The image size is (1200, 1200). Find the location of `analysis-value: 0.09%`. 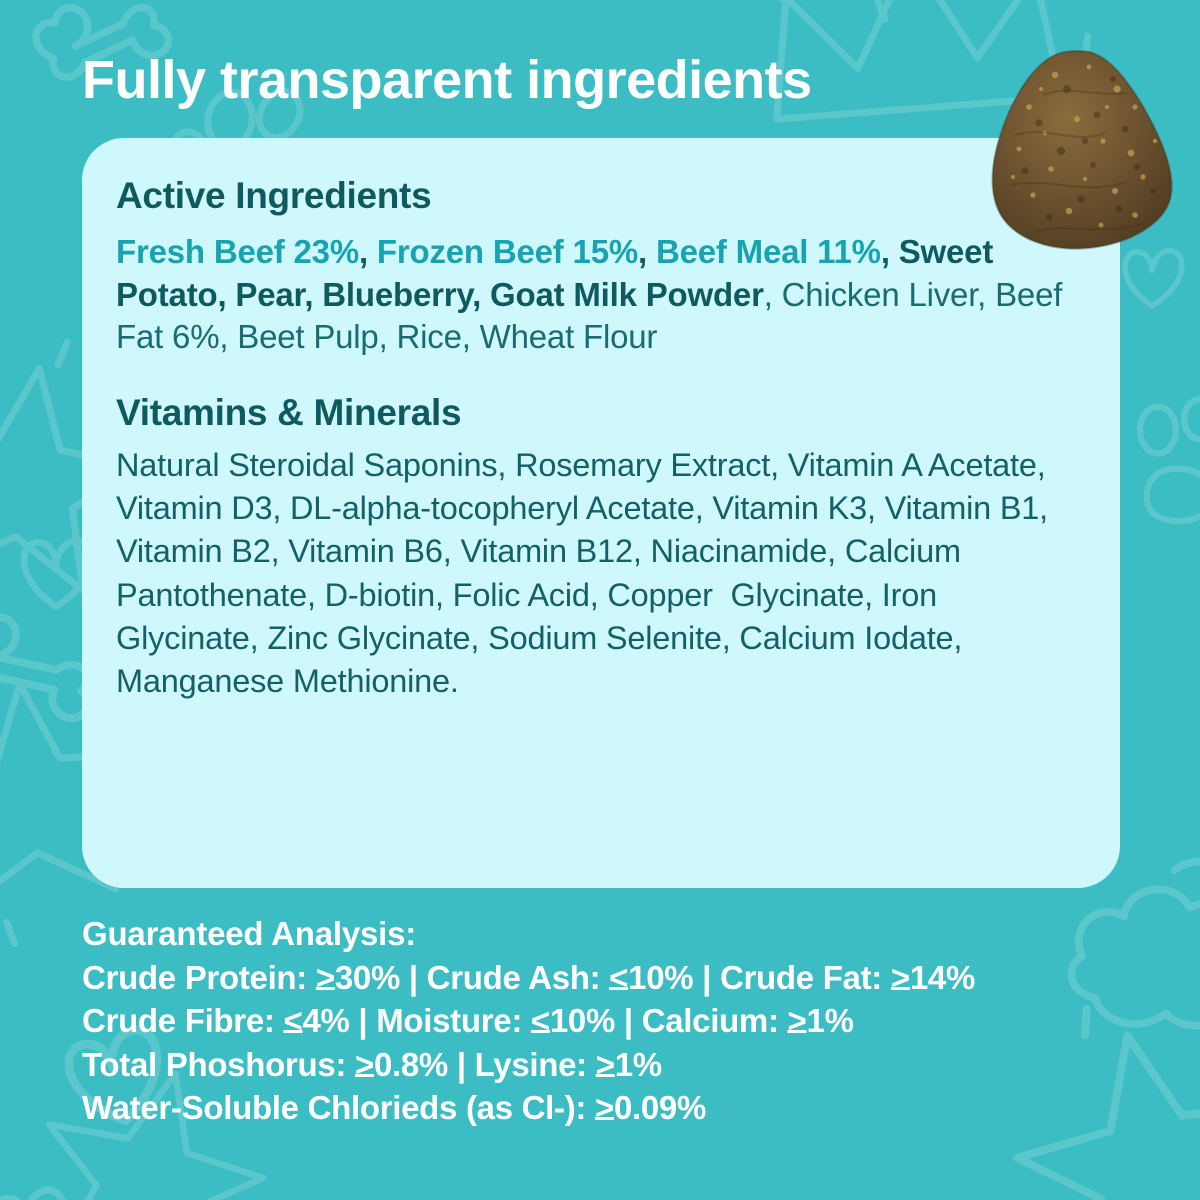

analysis-value: 0.09% is located at coordinates (660, 1108).